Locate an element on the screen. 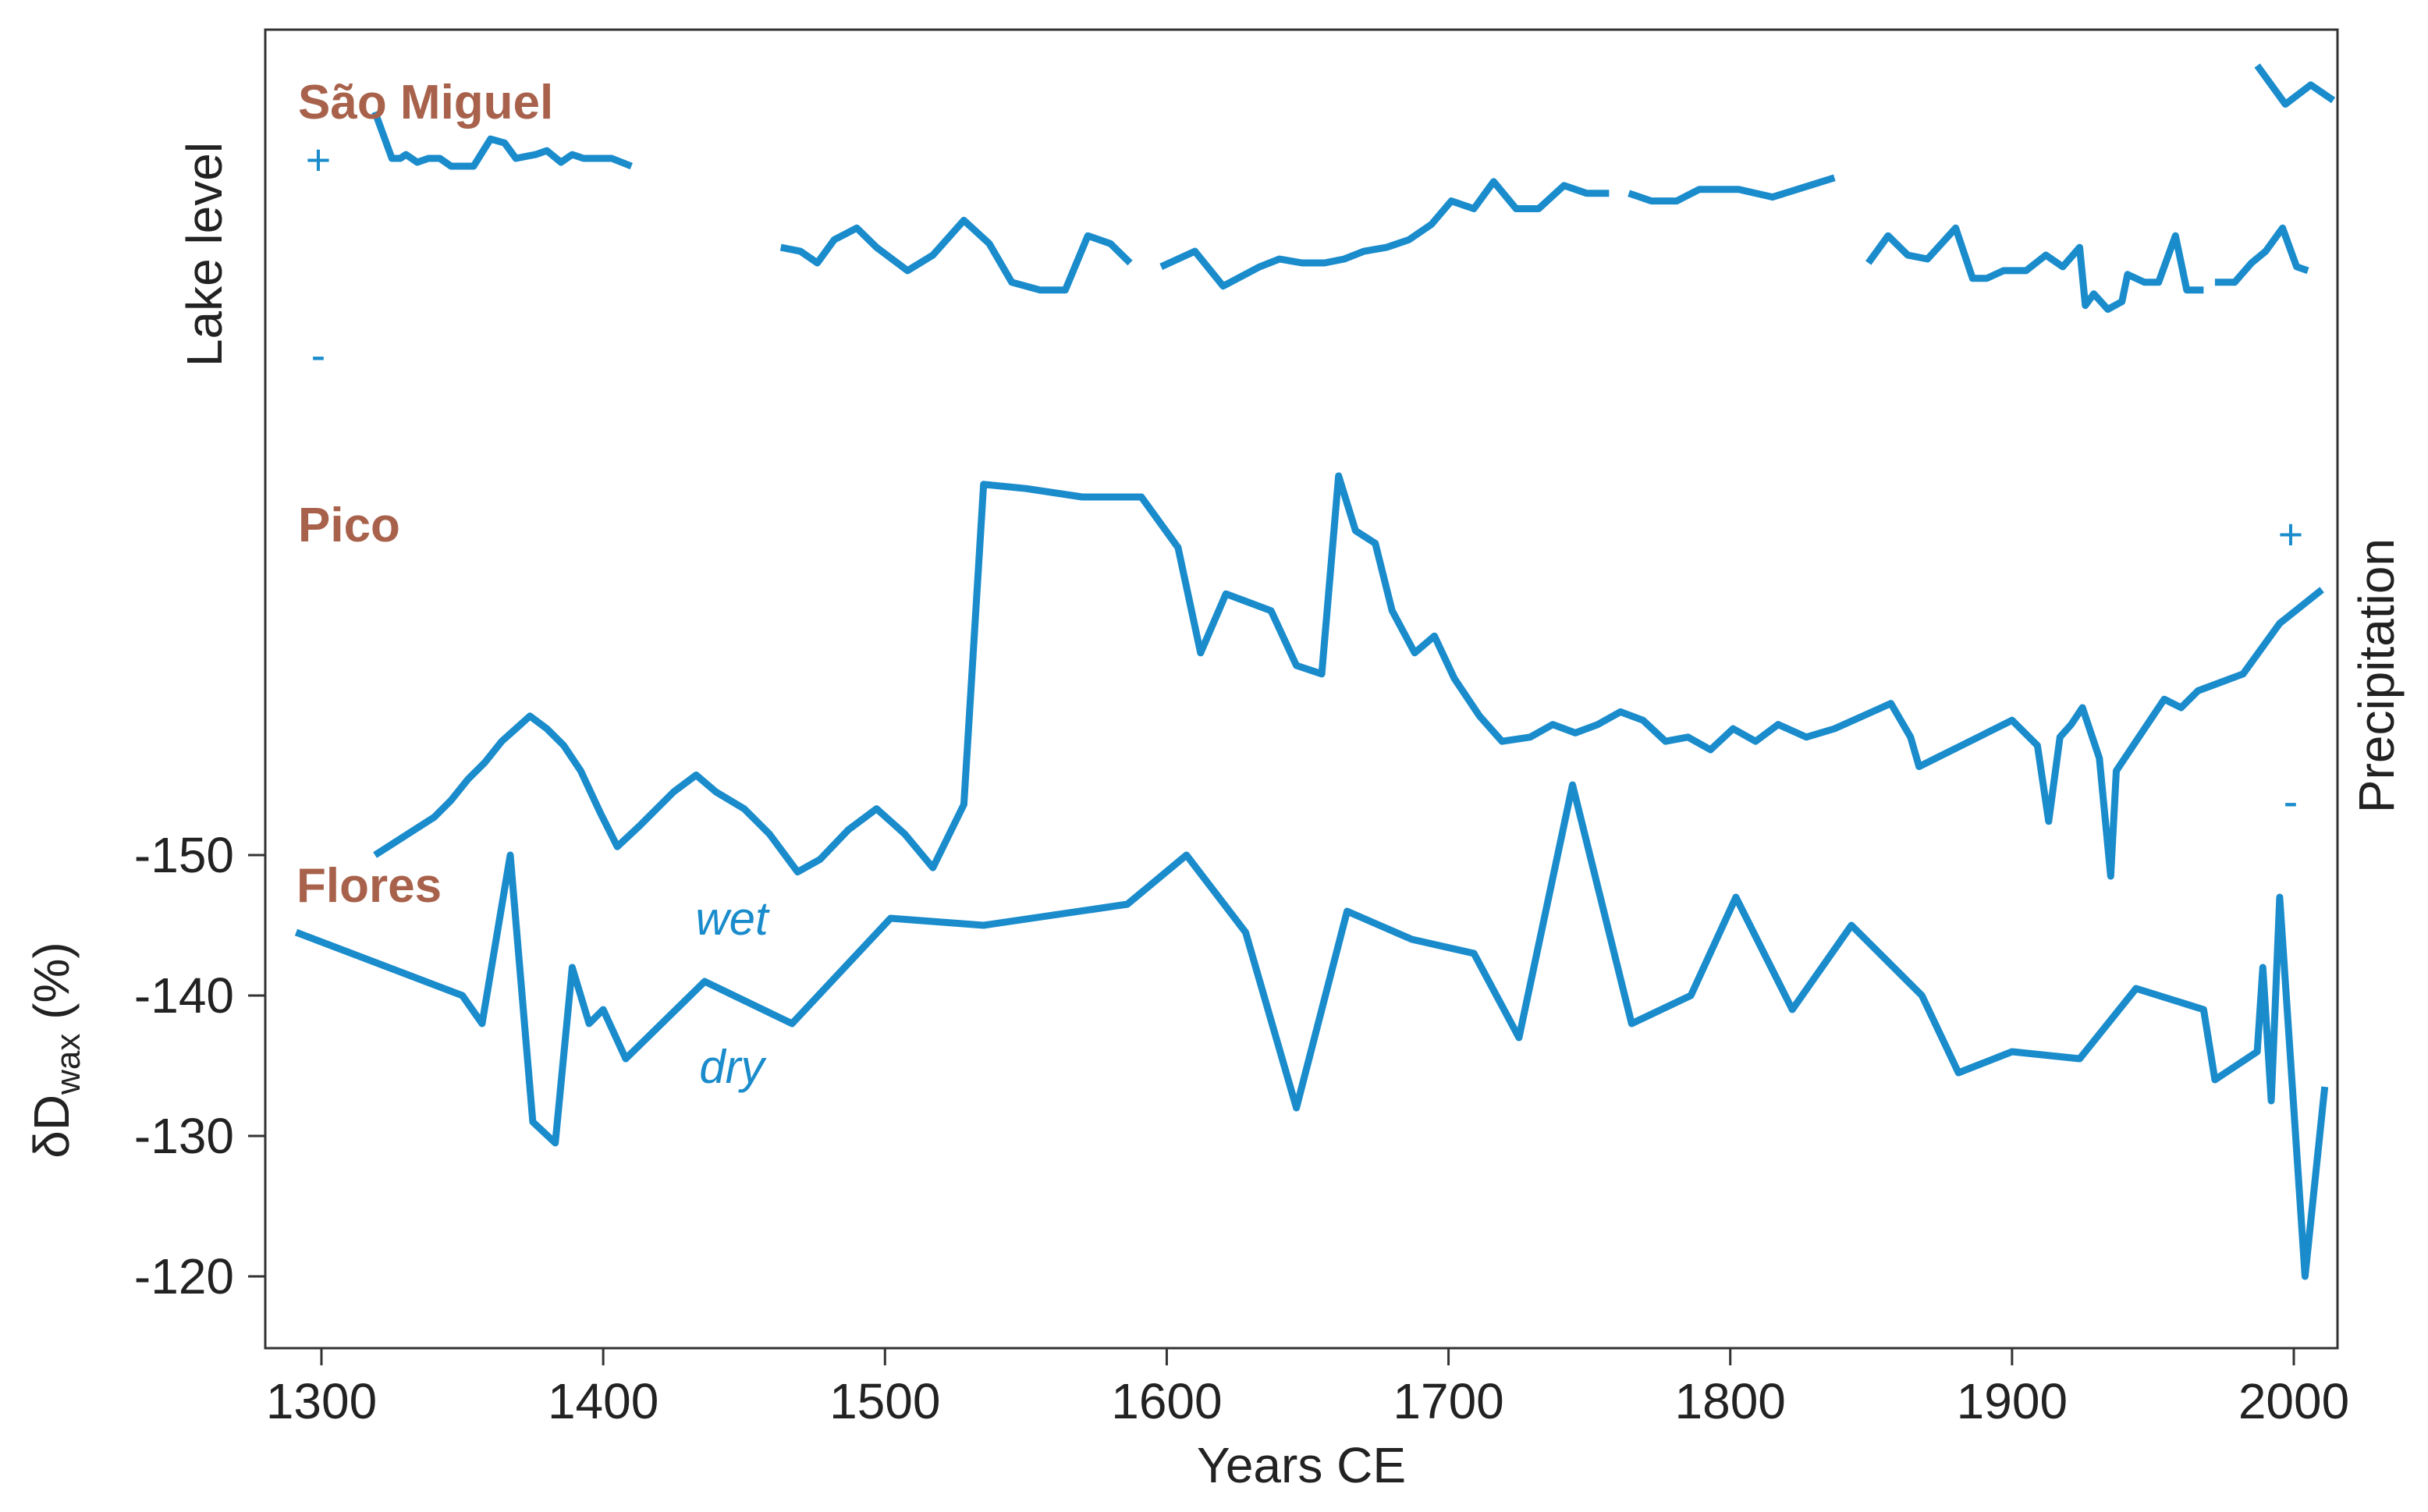 This screenshot has width=2428, height=1512. wet-annotation: wet is located at coordinates (733, 919).